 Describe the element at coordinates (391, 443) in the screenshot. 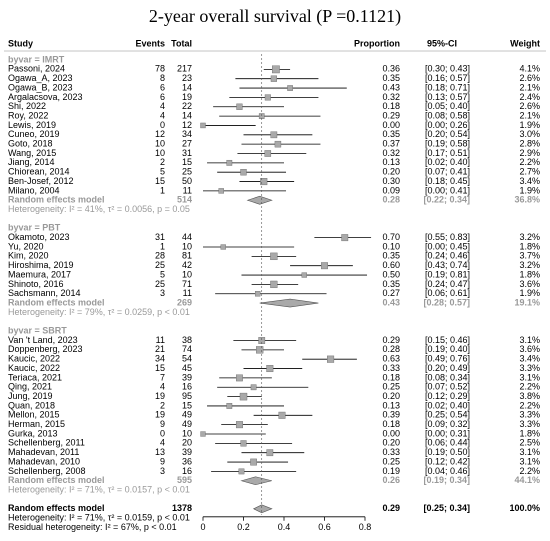

I see `proportion: 0.20` at that location.